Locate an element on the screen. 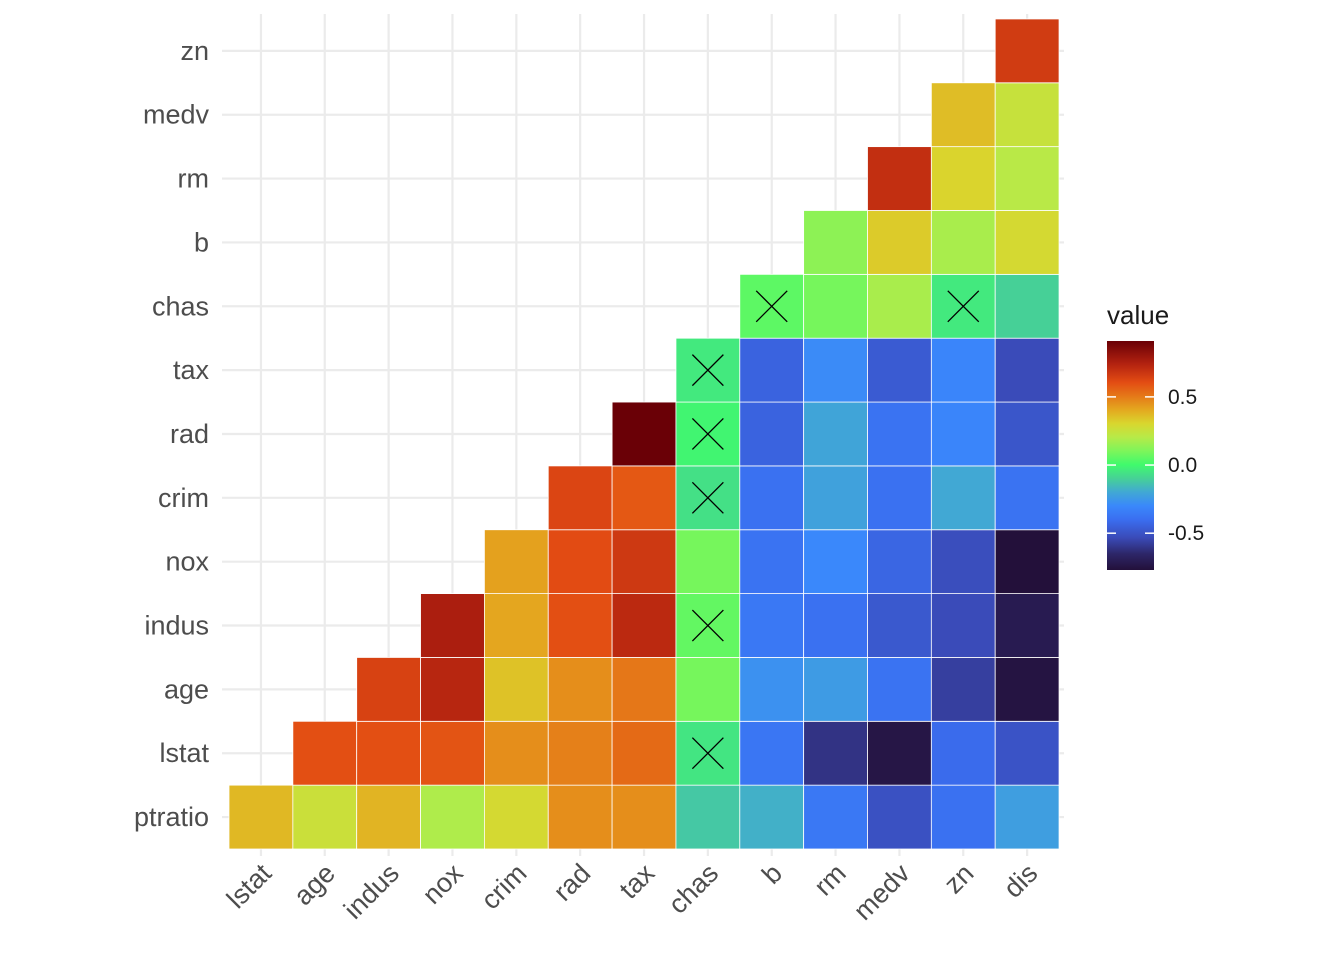  x-tick-label: chas is located at coordinates (694, 889).